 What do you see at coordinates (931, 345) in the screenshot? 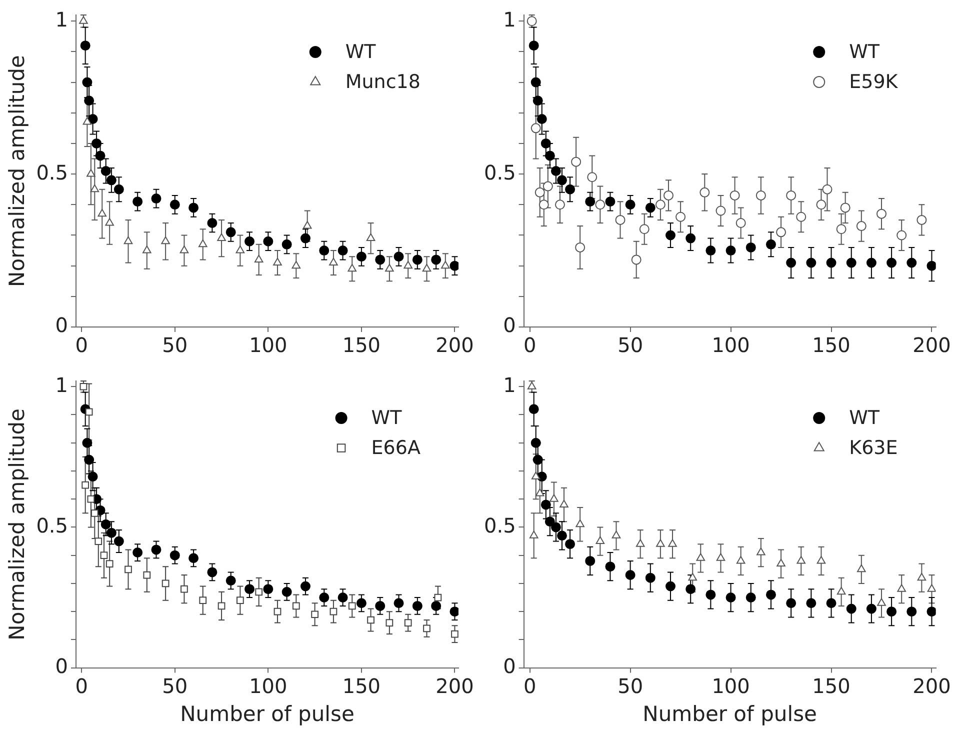
I see `x-tick-label: 200` at bounding box center [931, 345].